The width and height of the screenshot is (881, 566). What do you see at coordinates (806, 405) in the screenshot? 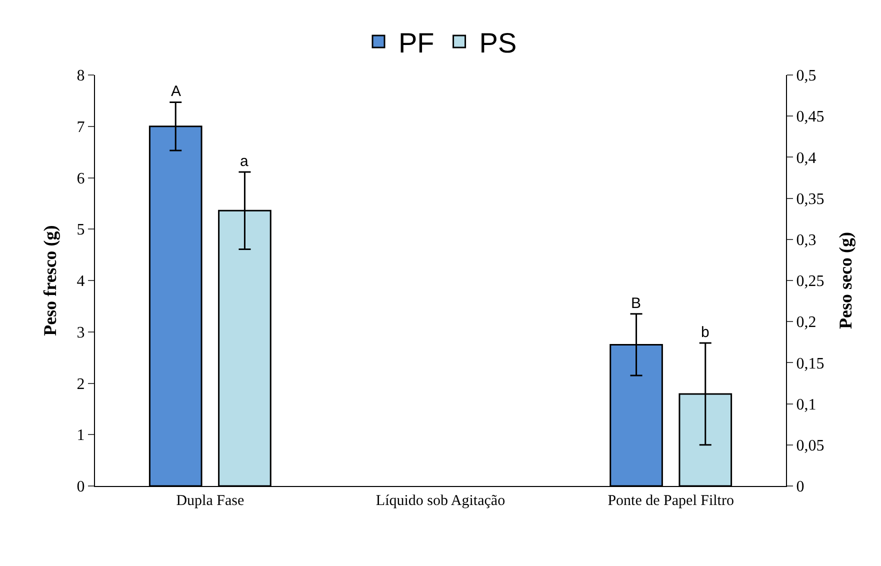
I see `y2-tick-label: 0,1` at bounding box center [806, 405].